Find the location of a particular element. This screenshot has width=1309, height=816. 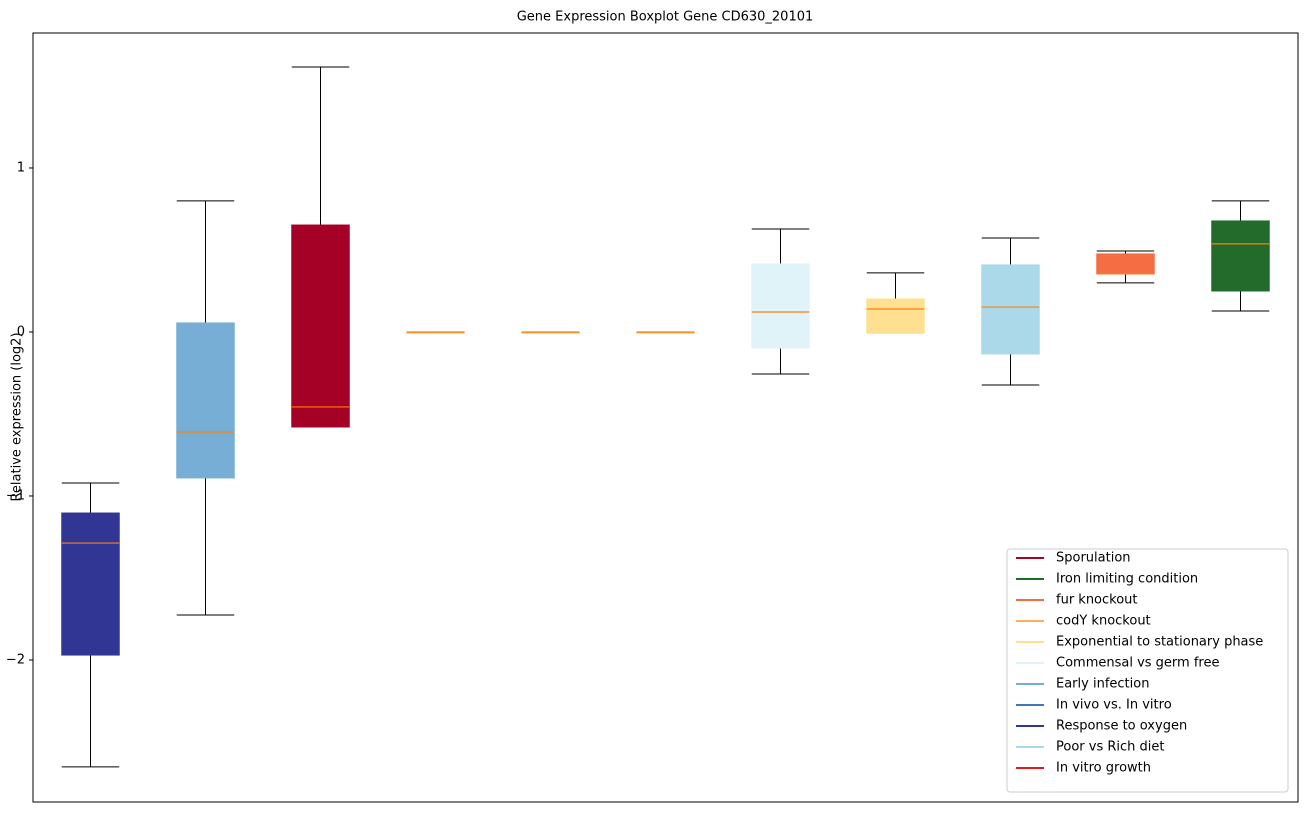

legend-label: Iron limiting condition is located at coordinates (1127, 579).